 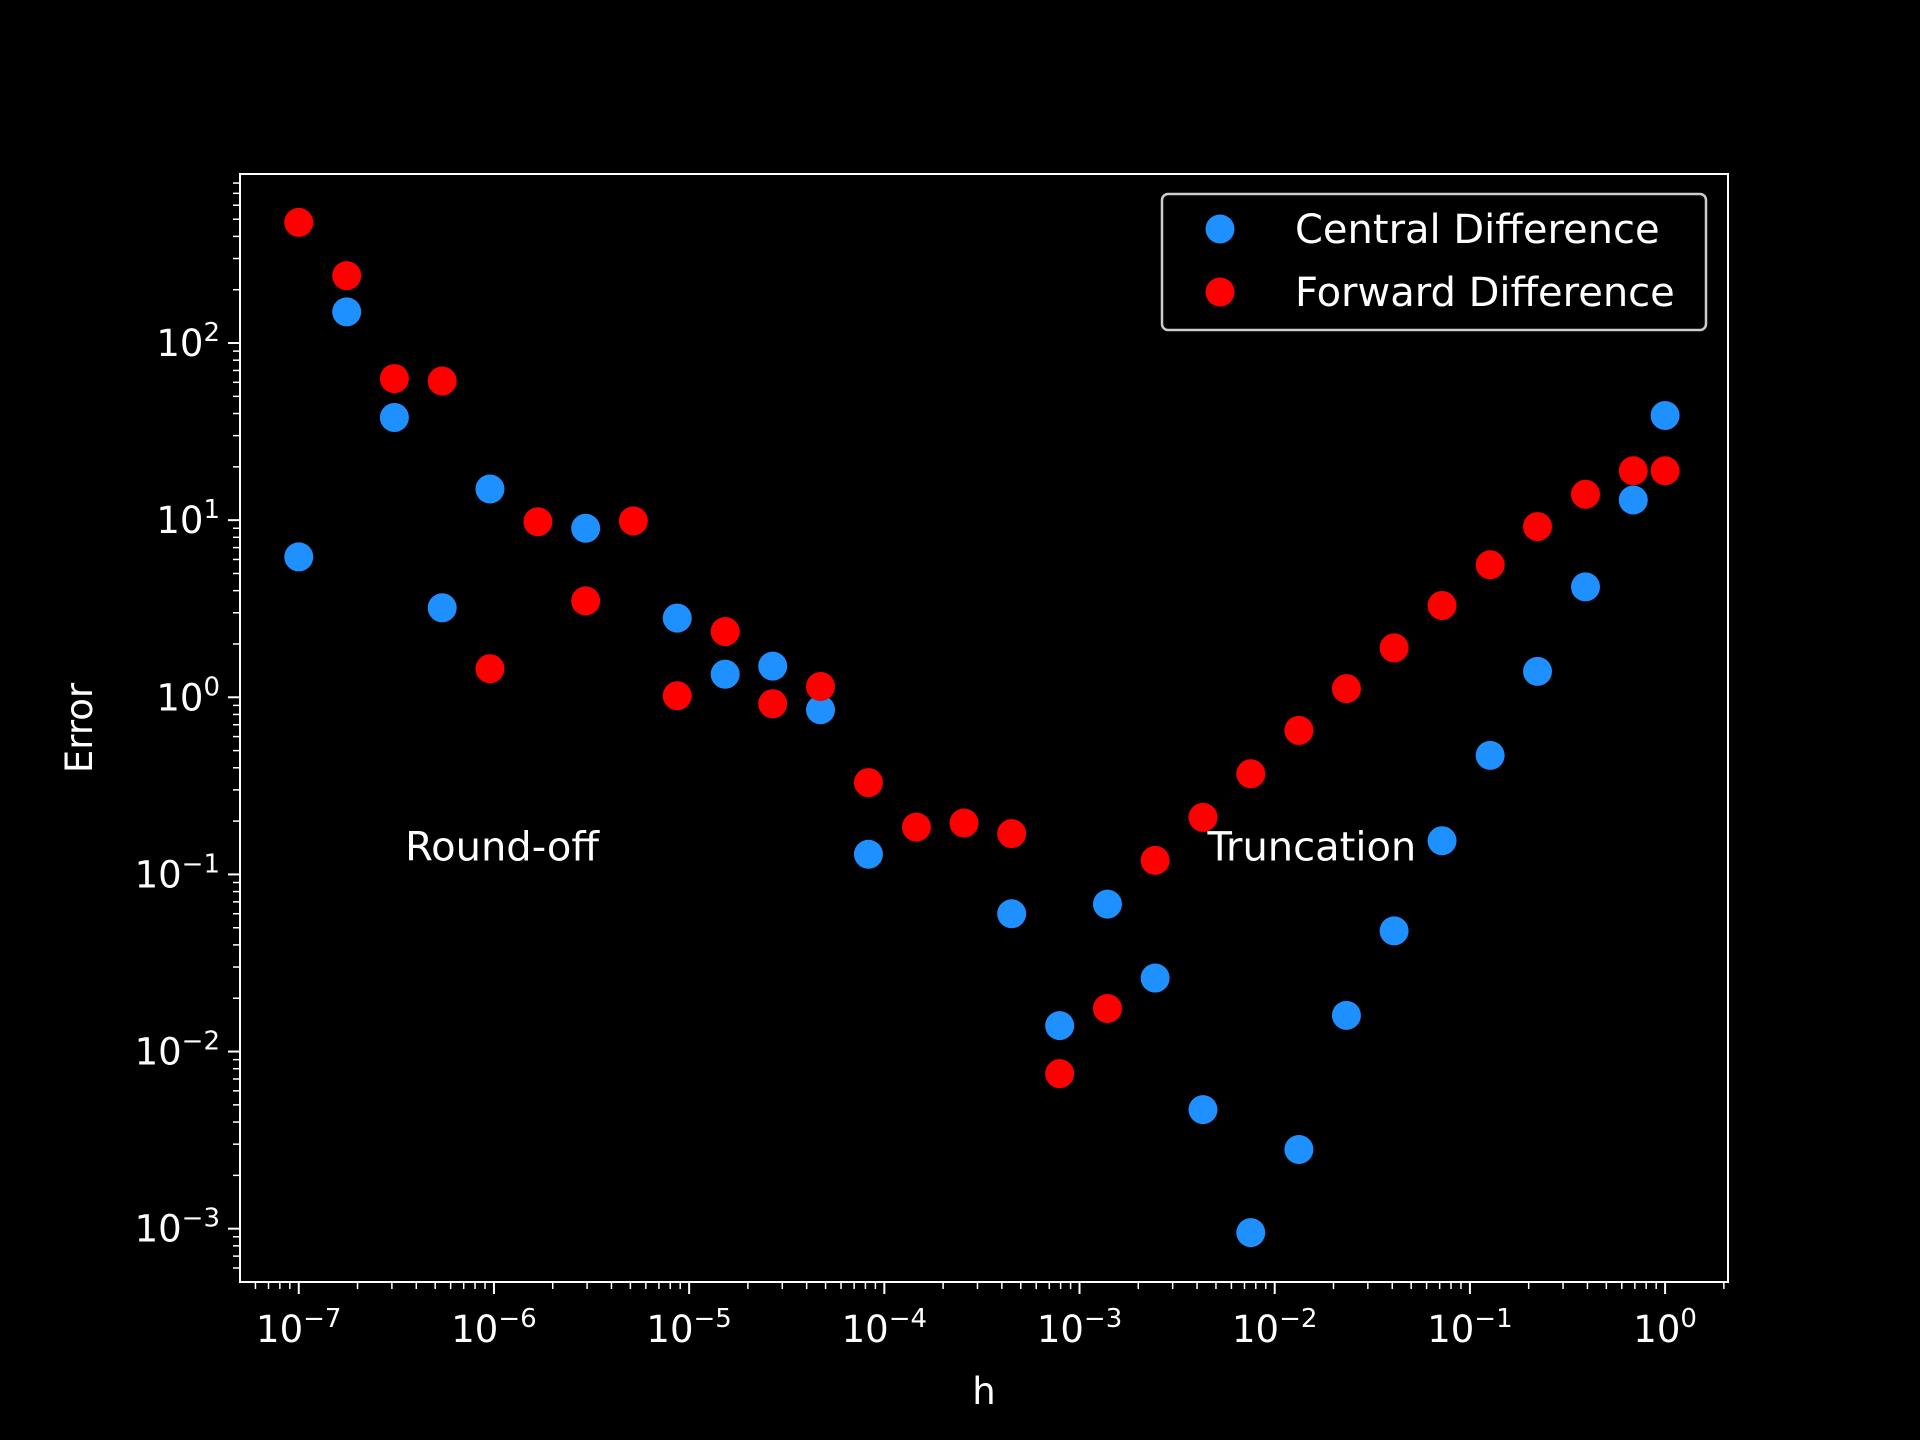 What do you see at coordinates (188, 695) in the screenshot?
I see `y-tick-label: 10⁰` at bounding box center [188, 695].